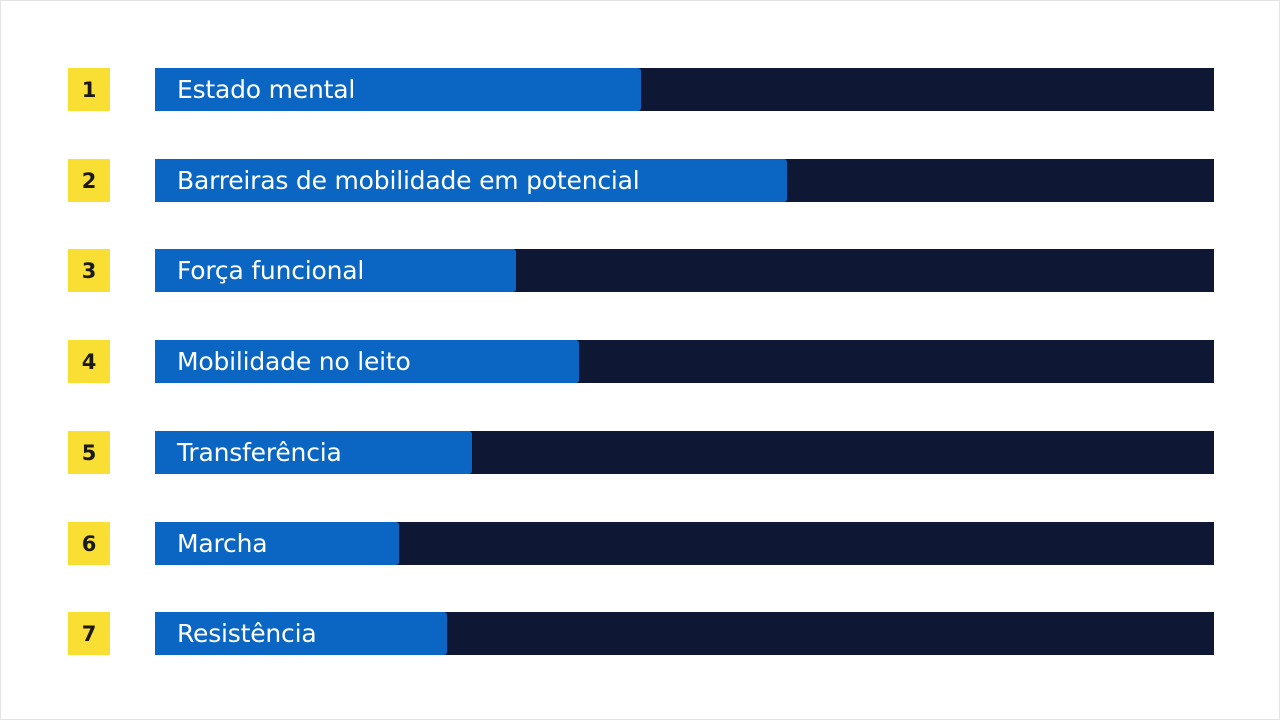 Image resolution: width=1280 pixels, height=720 pixels. Describe the element at coordinates (89, 270) in the screenshot. I see `number-badge: 3` at that location.